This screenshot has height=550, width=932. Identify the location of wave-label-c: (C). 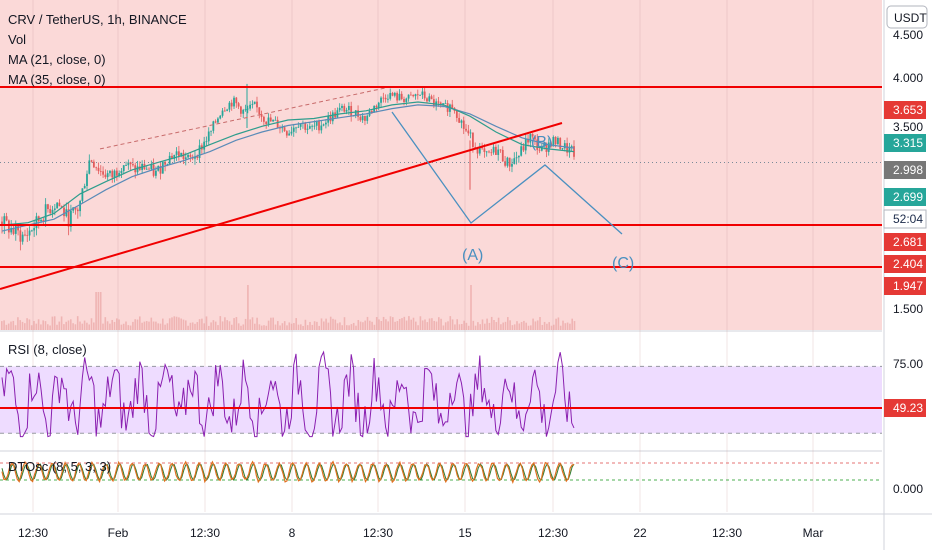
(623, 263).